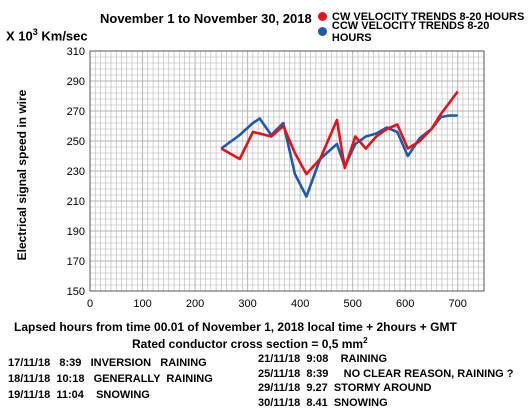  I want to click on note-line: 30/11/18 8.41 SNOWING, so click(323, 402).